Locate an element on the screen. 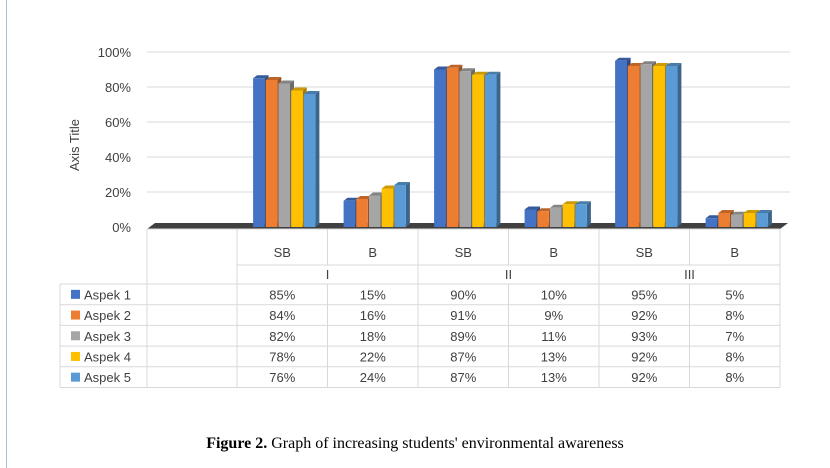 The width and height of the screenshot is (830, 468). caption-label: Figure 2. is located at coordinates (237, 443).